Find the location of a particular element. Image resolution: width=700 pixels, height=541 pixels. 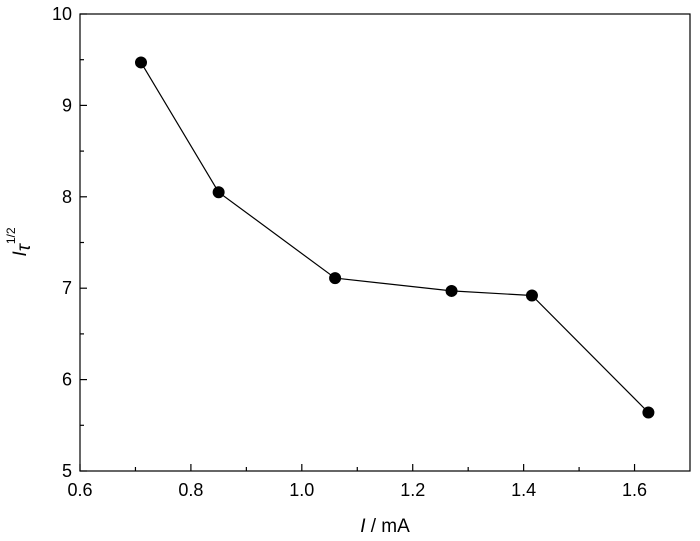

x-tick-label: 0.6 is located at coordinates (79, 490).